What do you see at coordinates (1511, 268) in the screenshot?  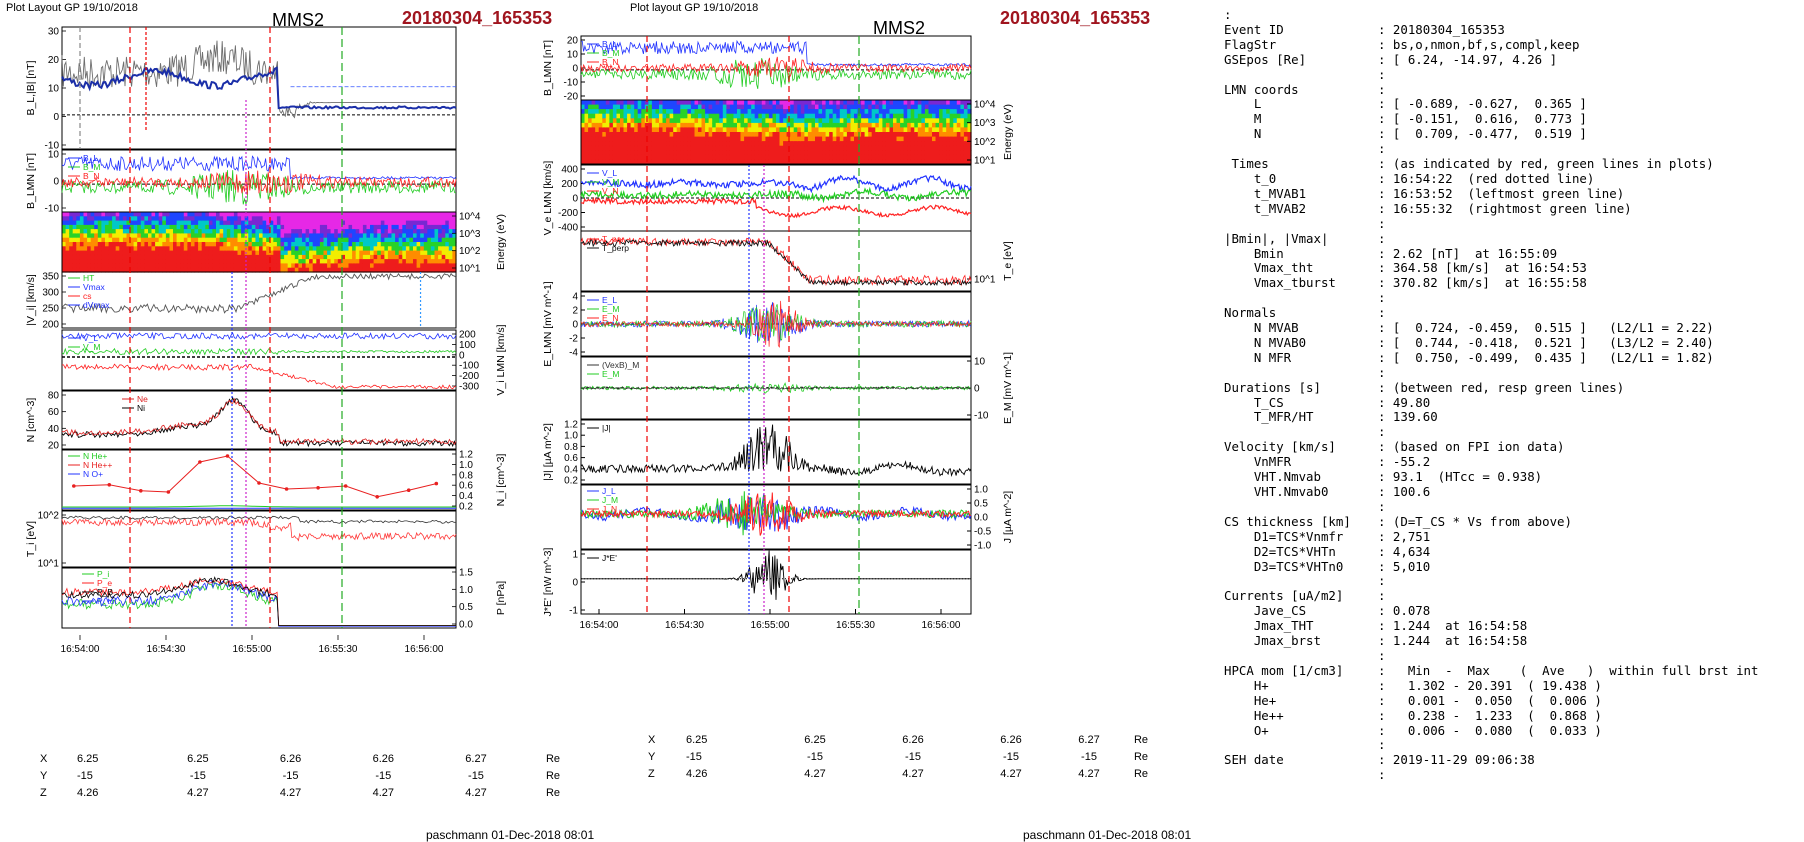 I see `info-row: Vmax_tht: 364.58 [km/s] at 16:54:53` at bounding box center [1511, 268].